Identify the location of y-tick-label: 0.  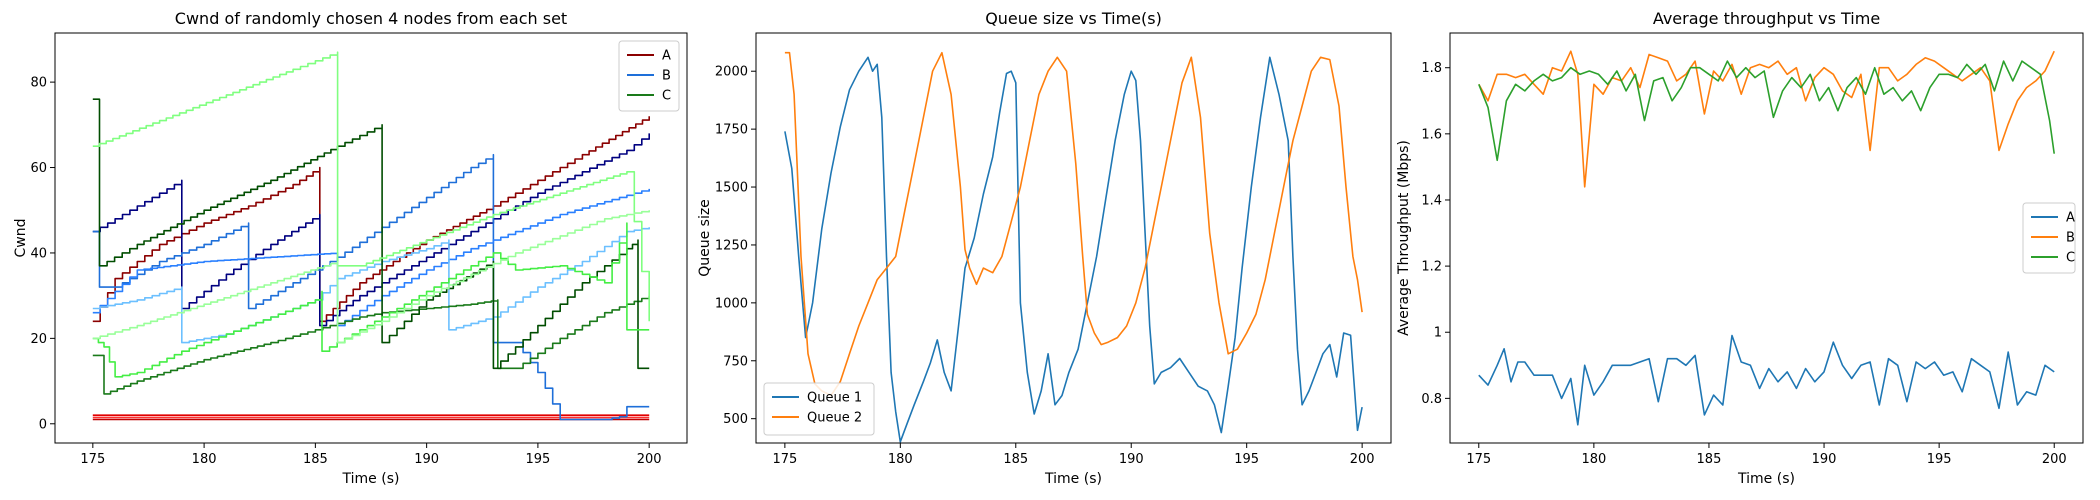
(43, 424).